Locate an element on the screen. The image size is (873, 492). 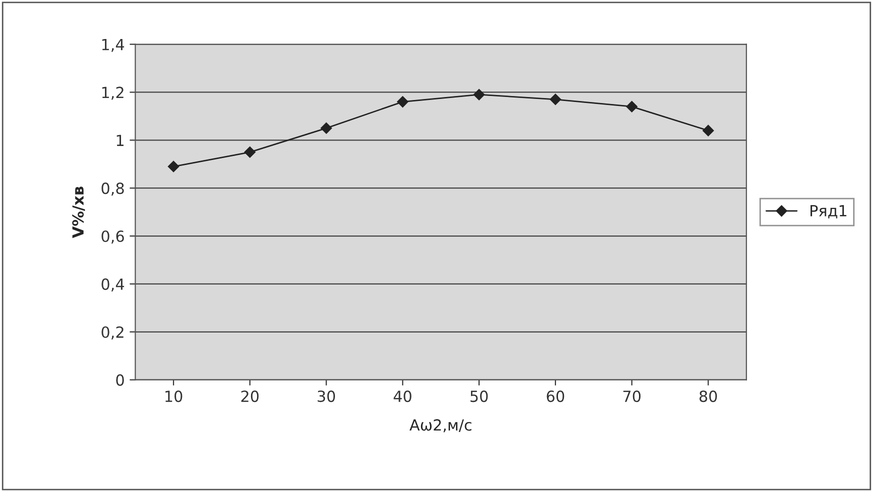
y-tick-label: 0,6 is located at coordinates (113, 237).